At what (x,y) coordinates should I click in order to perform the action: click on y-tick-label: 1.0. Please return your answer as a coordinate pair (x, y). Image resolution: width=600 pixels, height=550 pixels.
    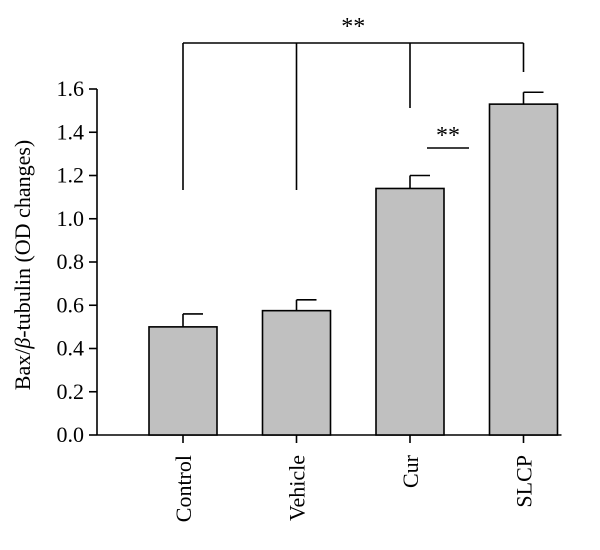
    Looking at the image, I should click on (71, 218).